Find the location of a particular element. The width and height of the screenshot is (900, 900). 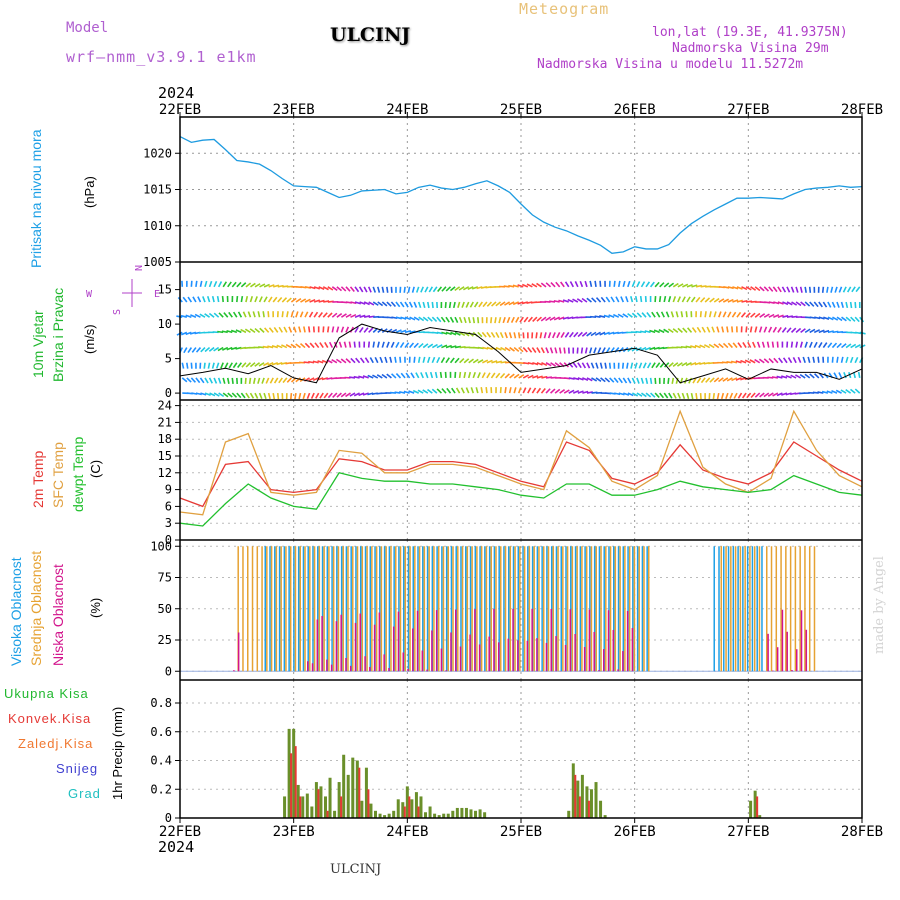

ytick-label: 15 is located at coordinates (165, 290).